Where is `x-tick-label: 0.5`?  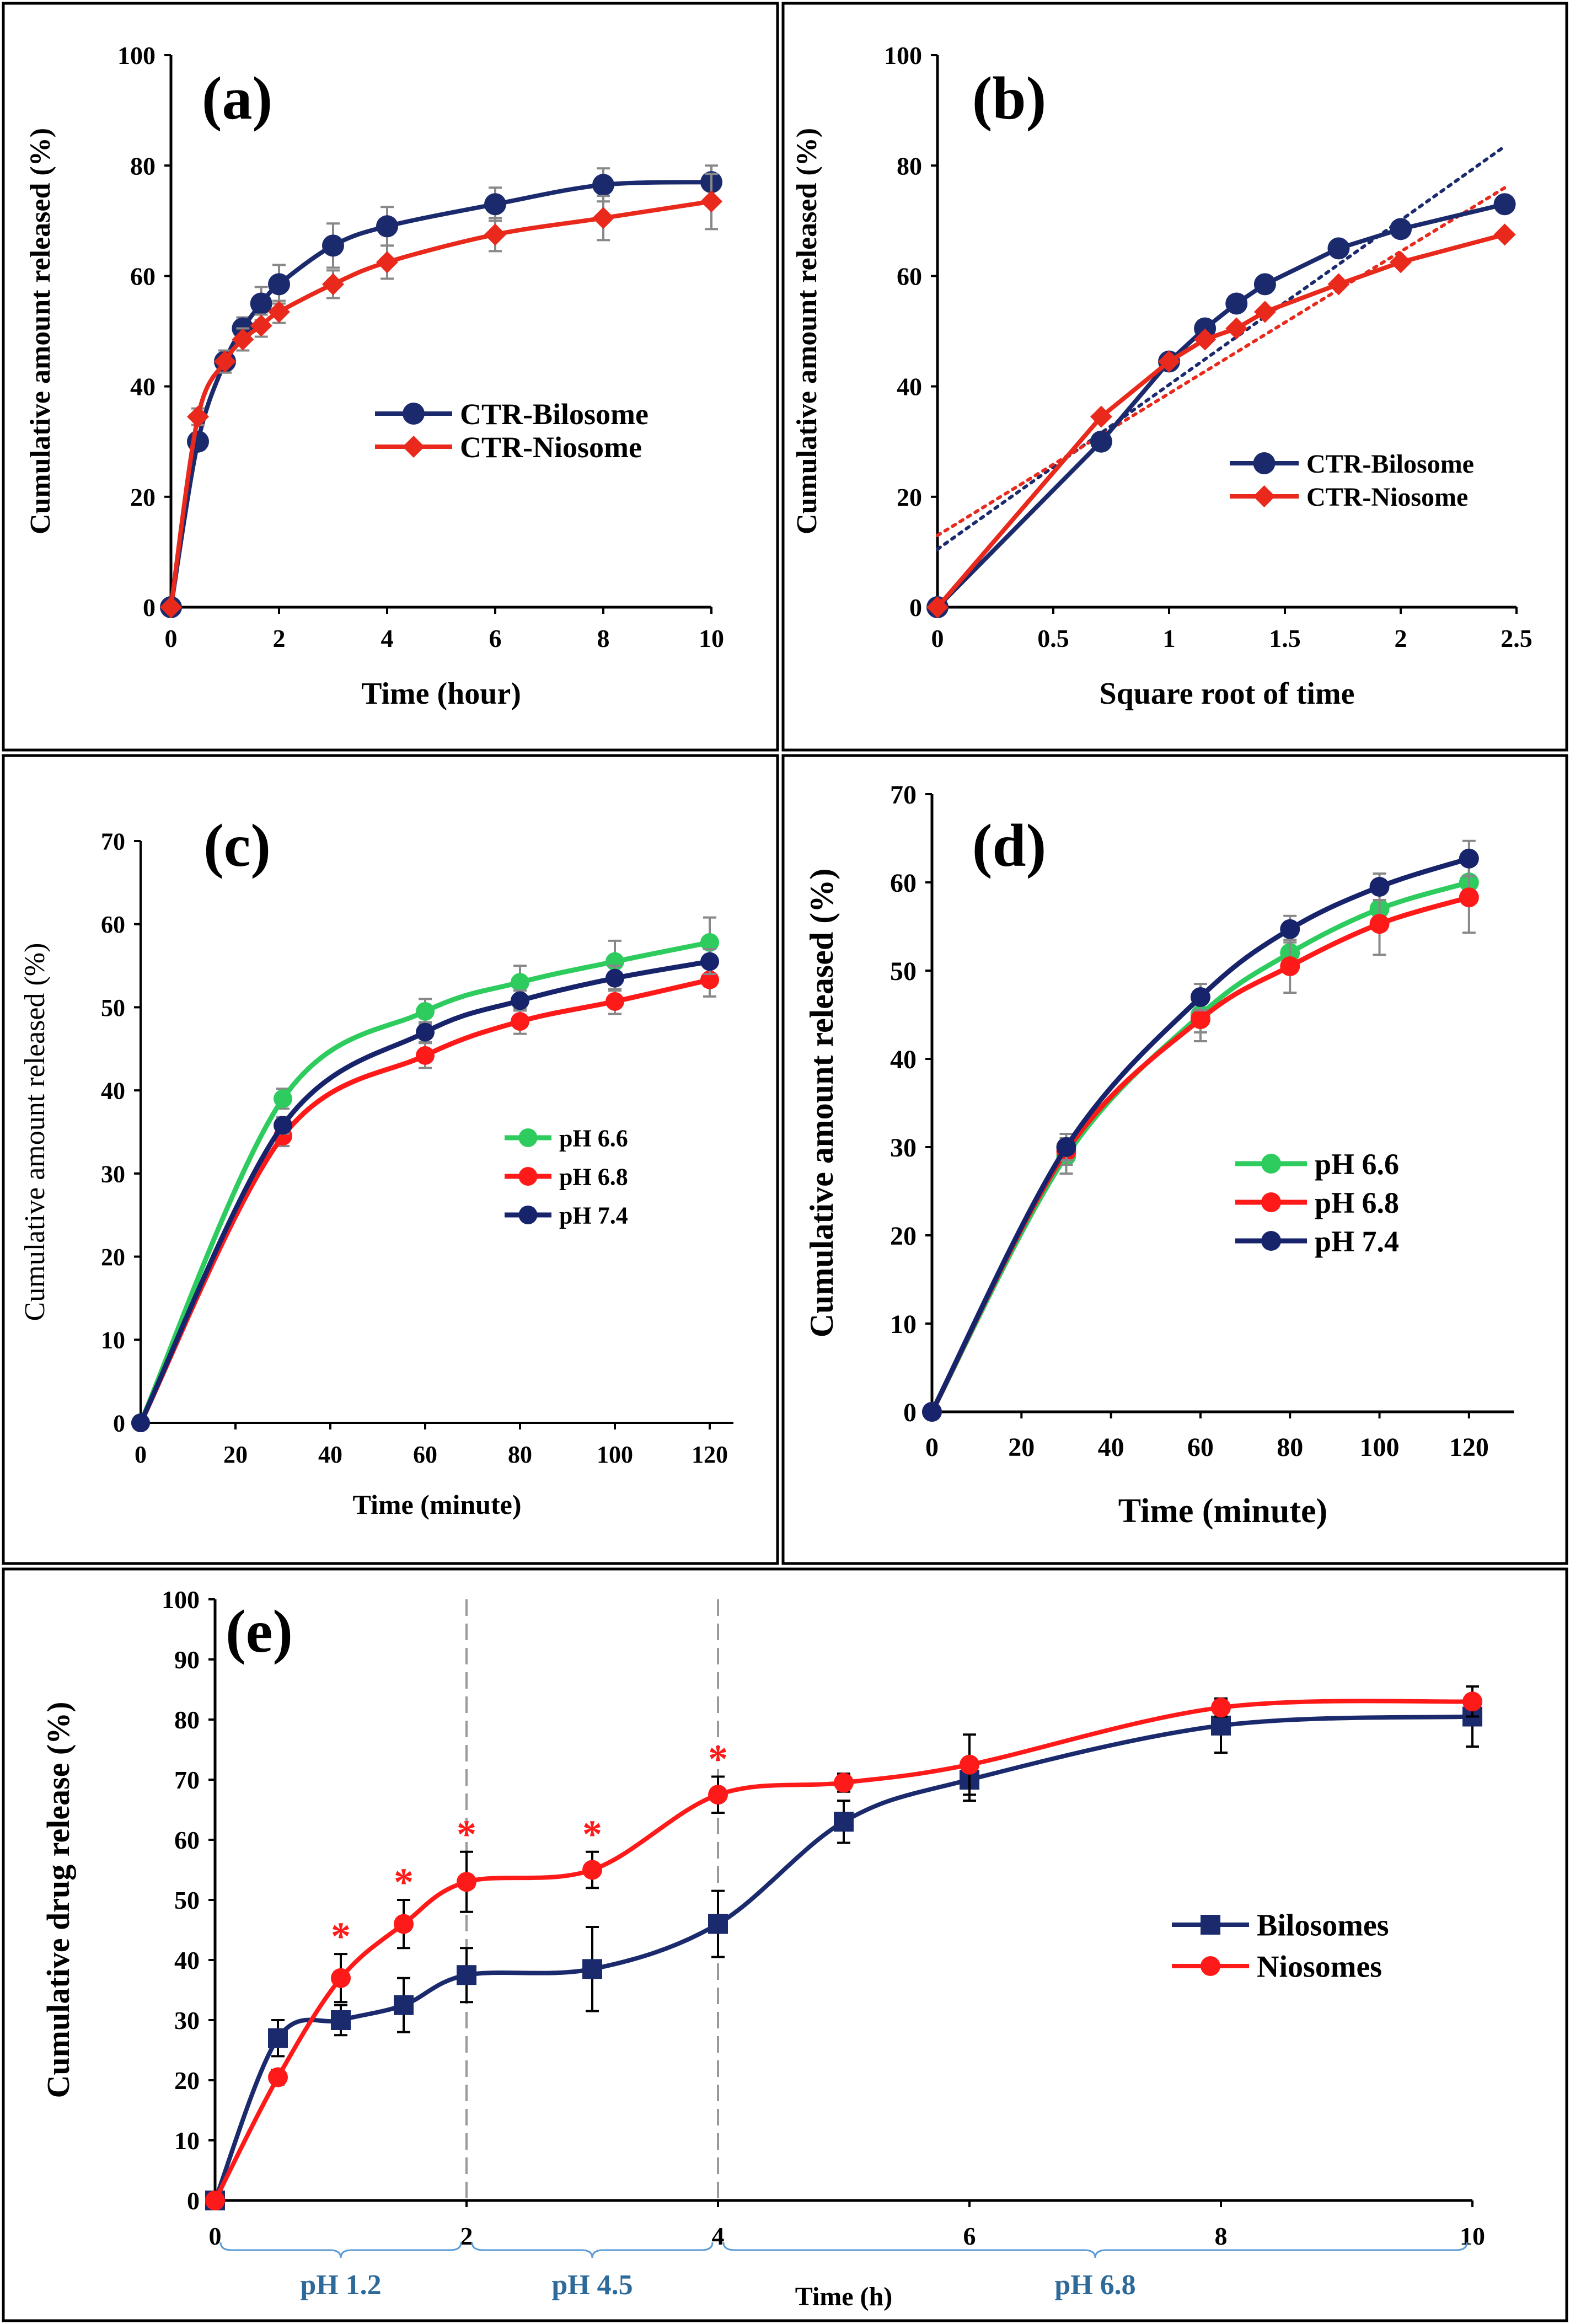
x-tick-label: 0.5 is located at coordinates (1053, 638).